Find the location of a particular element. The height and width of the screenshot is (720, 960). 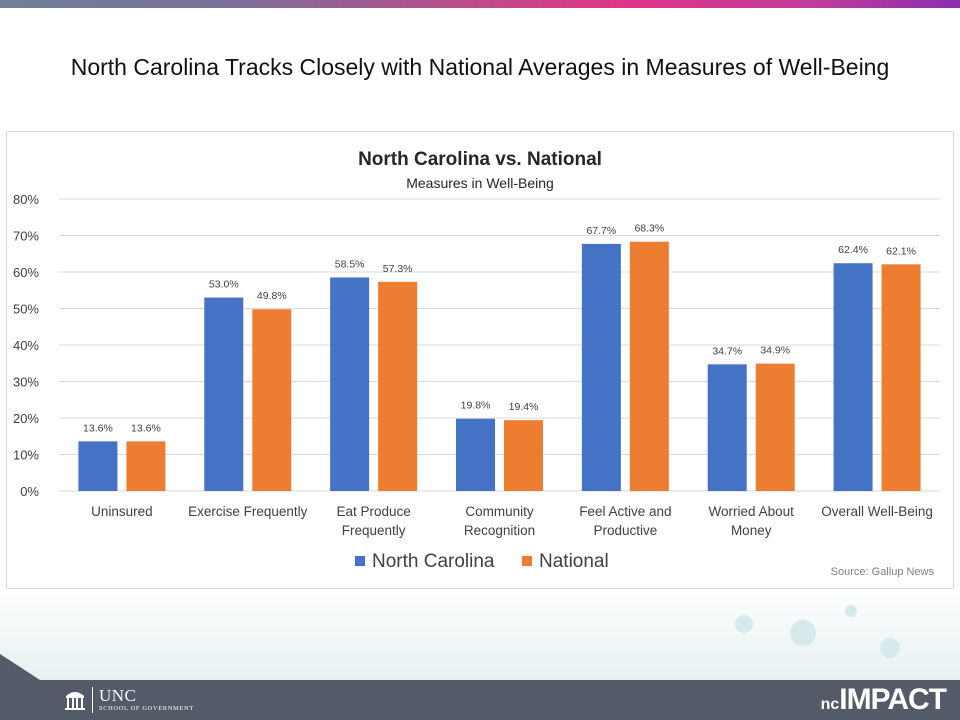

data-label: 19.4% is located at coordinates (524, 407).